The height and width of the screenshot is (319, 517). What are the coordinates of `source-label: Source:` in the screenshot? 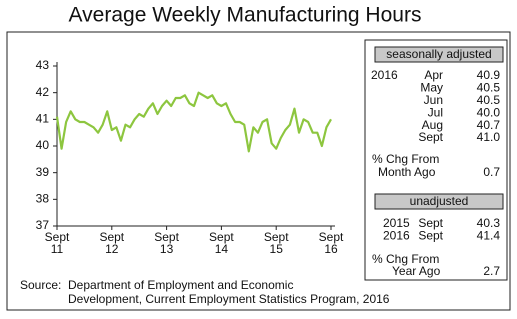 It's located at (40, 285).